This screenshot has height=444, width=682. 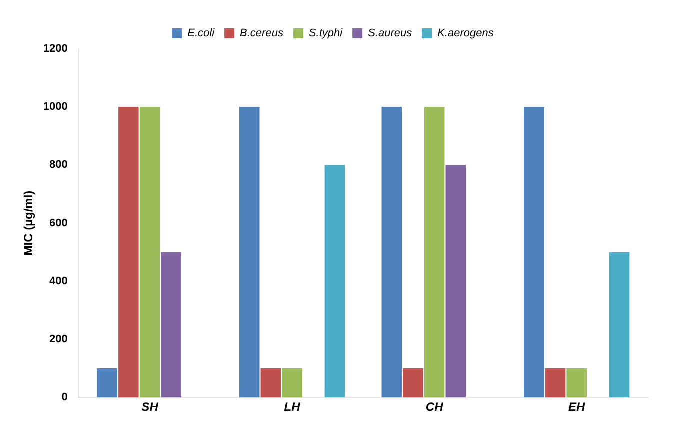 What do you see at coordinates (435, 407) in the screenshot?
I see `x-tick-label: CH` at bounding box center [435, 407].